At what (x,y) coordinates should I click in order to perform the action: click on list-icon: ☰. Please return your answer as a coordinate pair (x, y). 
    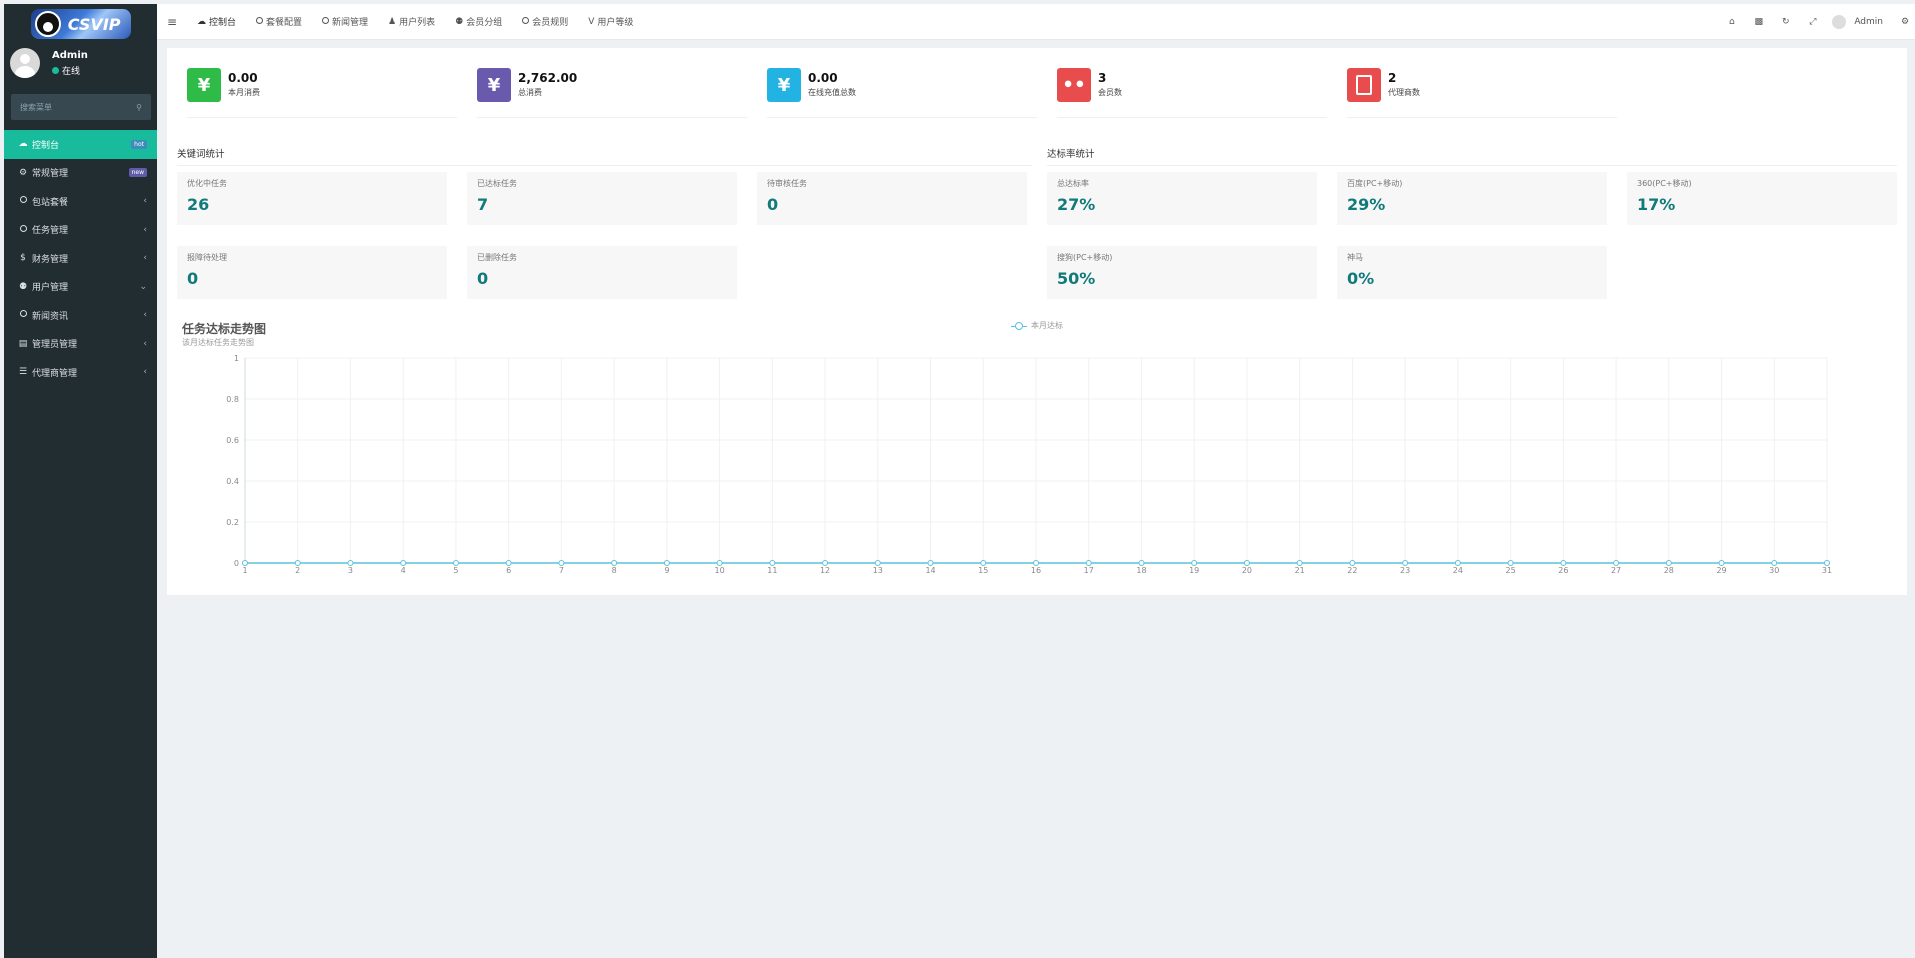
    Looking at the image, I should click on (23, 372).